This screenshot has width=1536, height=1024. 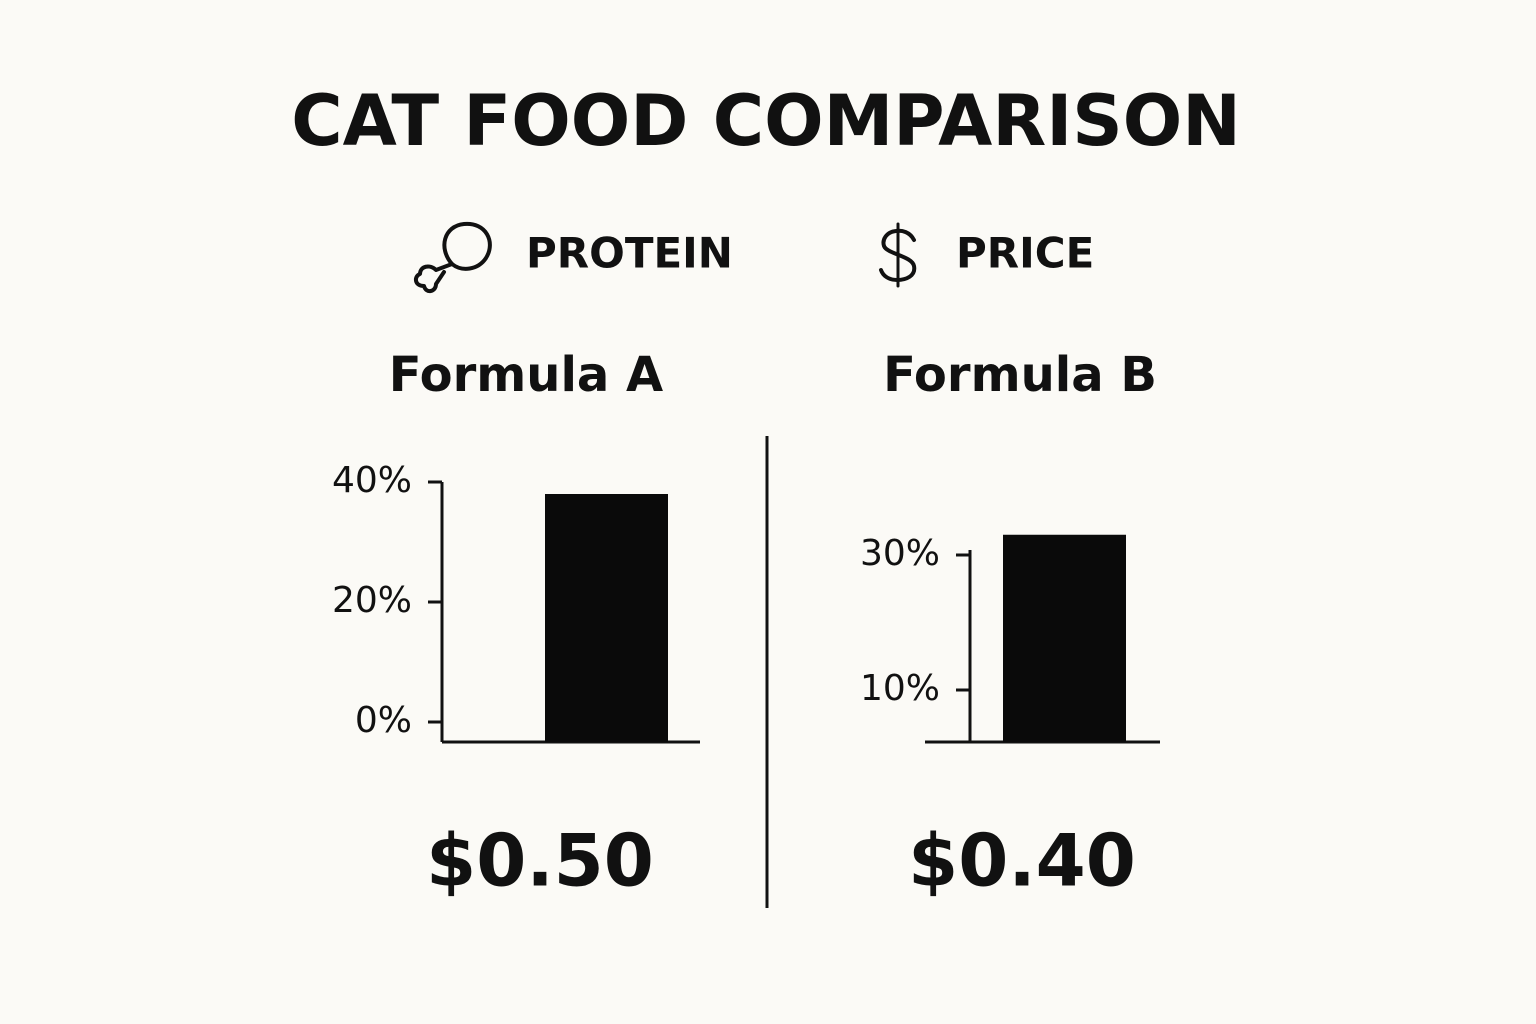 I want to click on chart-title: Formula A, so click(x=526, y=375).